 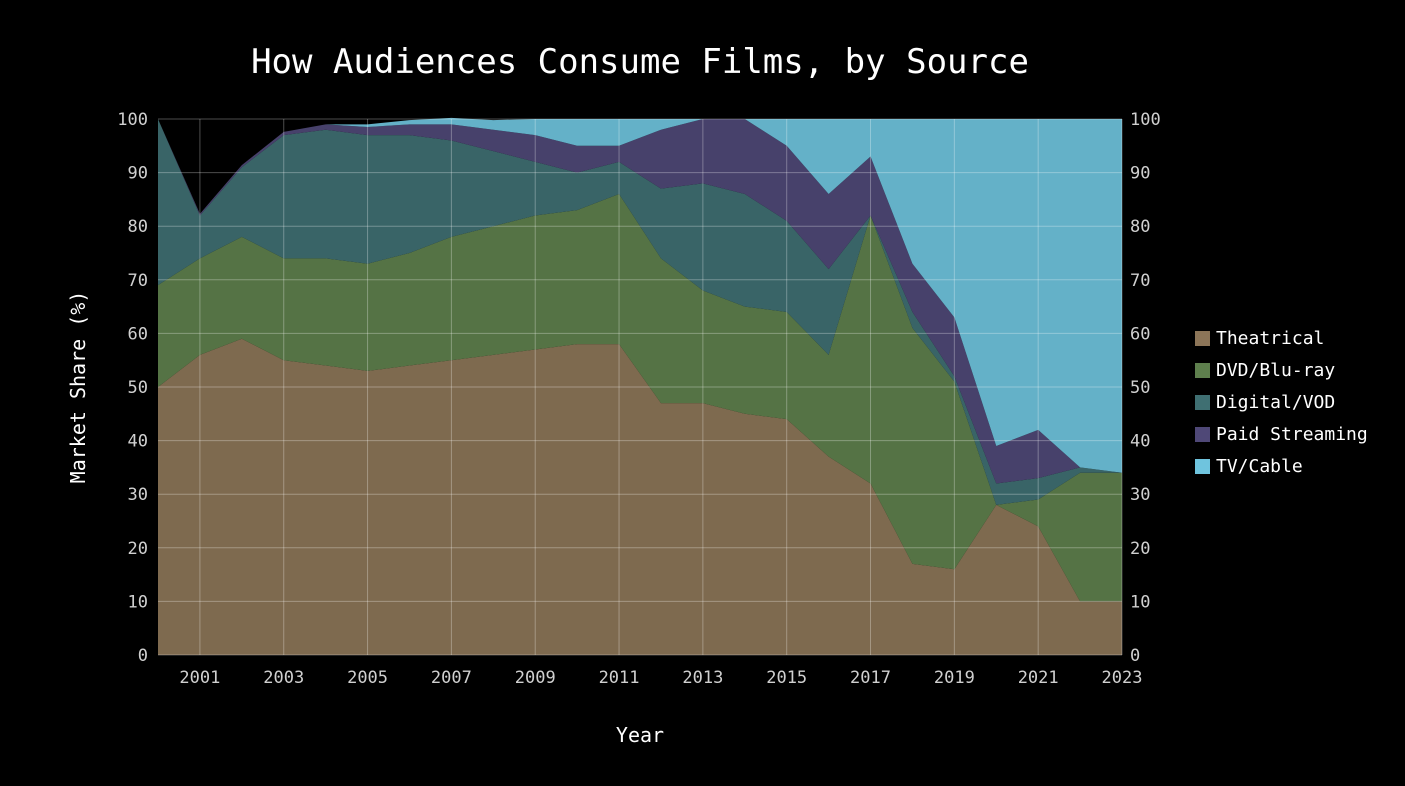 I want to click on x-tick-2005: 2005, so click(x=367, y=678).